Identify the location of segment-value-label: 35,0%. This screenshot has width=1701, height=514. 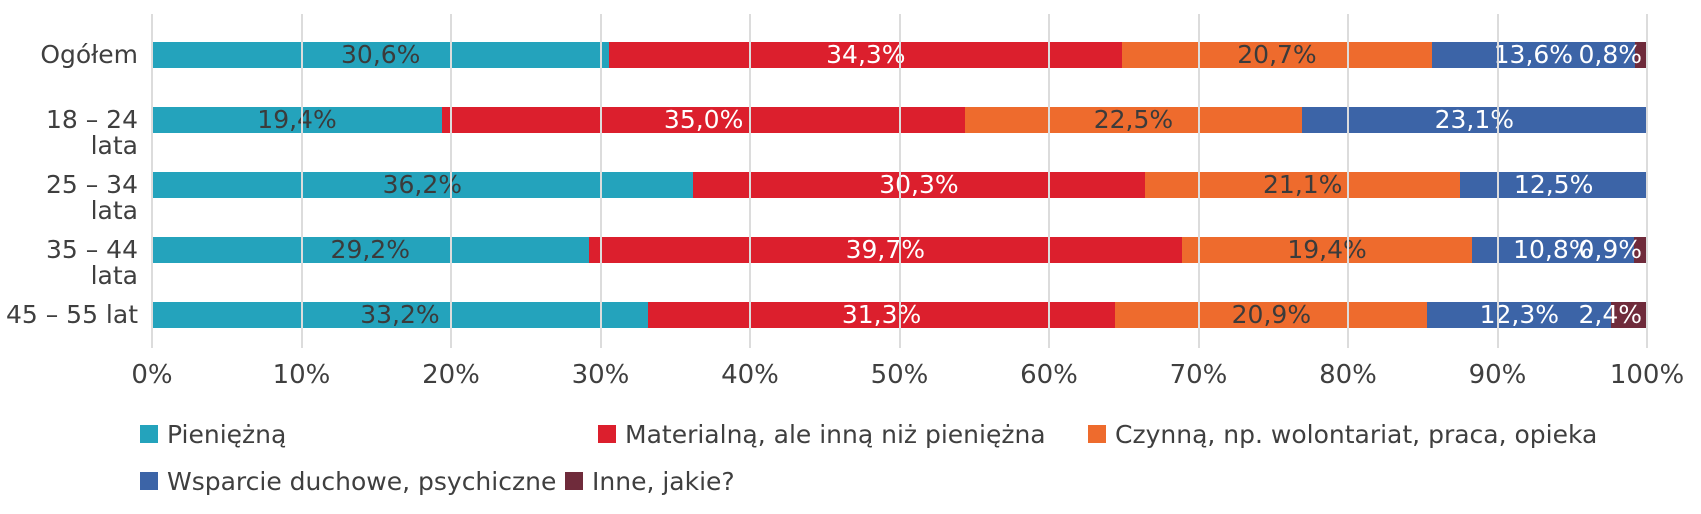
(703, 119).